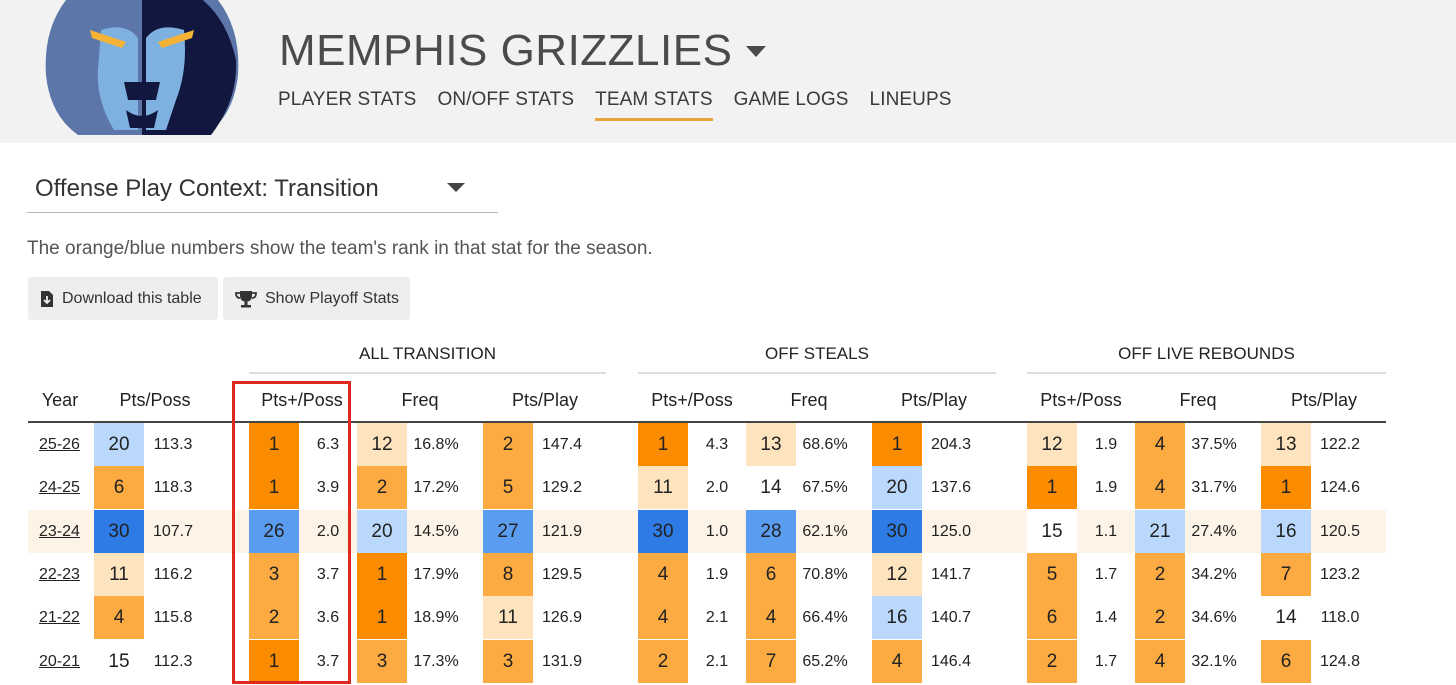 The image size is (1456, 685). What do you see at coordinates (1340, 487) in the screenshot?
I see `stat-value: 124.6` at bounding box center [1340, 487].